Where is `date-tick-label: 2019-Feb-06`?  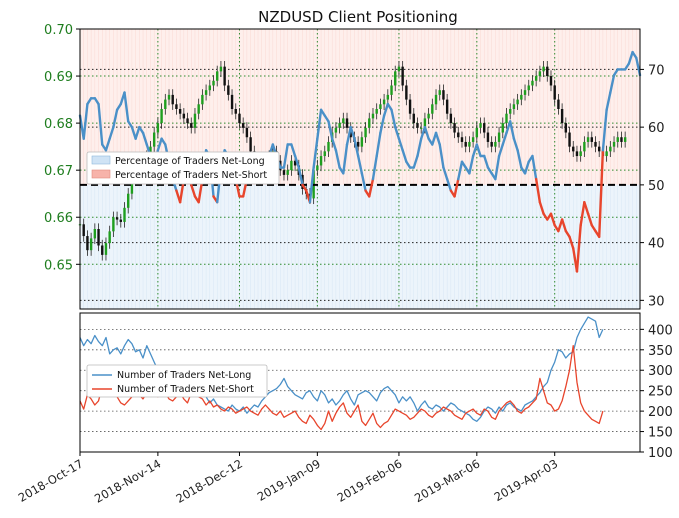
date-tick-label: 2019-Feb-06 is located at coordinates (370, 480).